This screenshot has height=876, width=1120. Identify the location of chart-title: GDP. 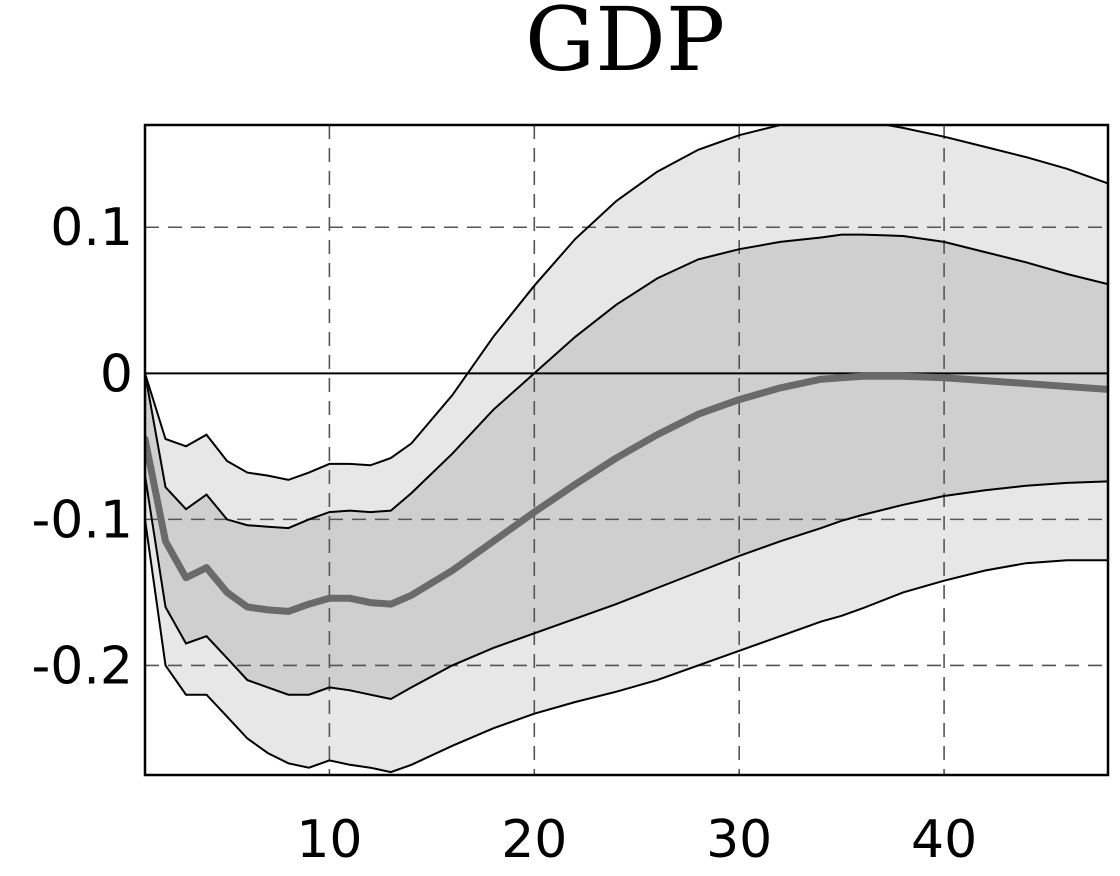
(625, 45).